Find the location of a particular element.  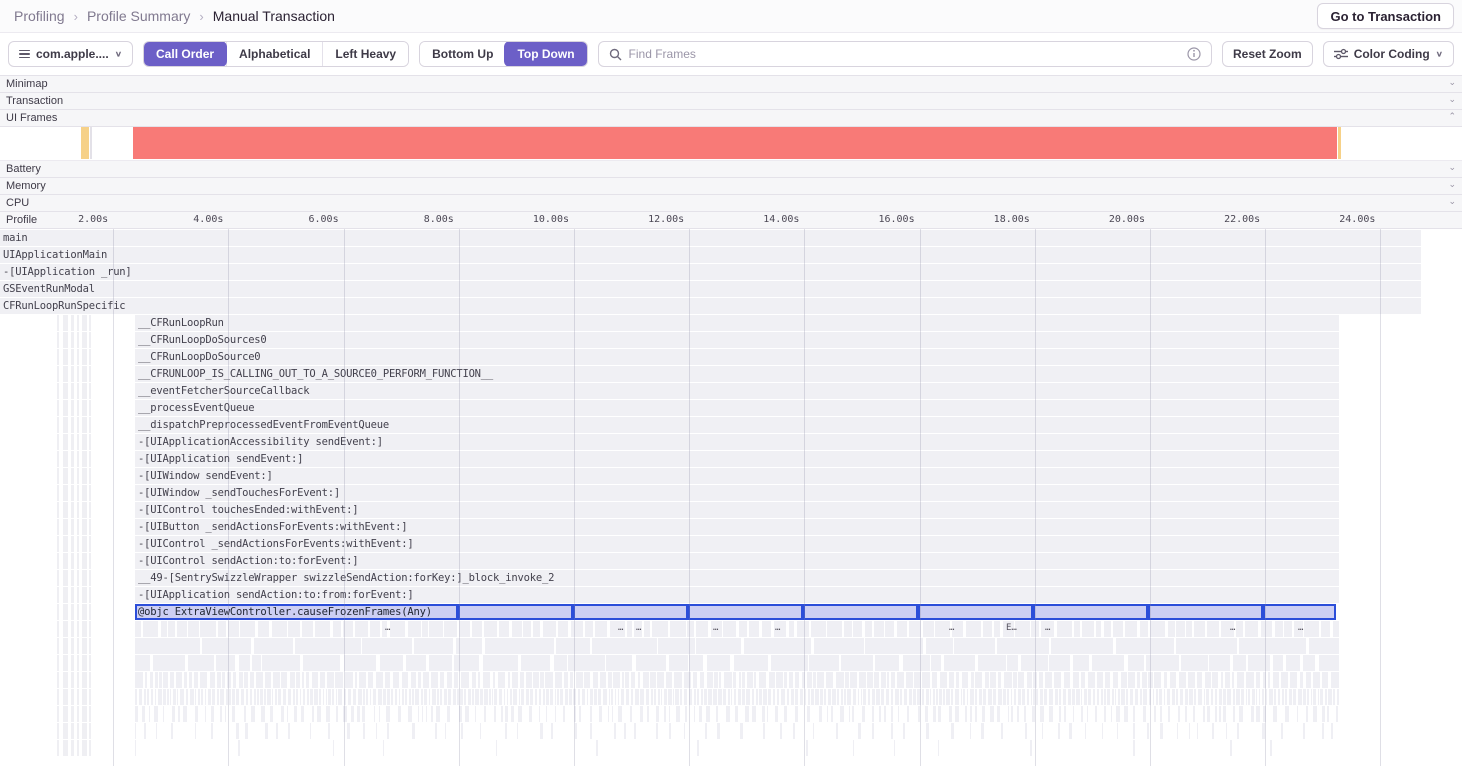

chevron-icon: ⌄ is located at coordinates (1452, 167).